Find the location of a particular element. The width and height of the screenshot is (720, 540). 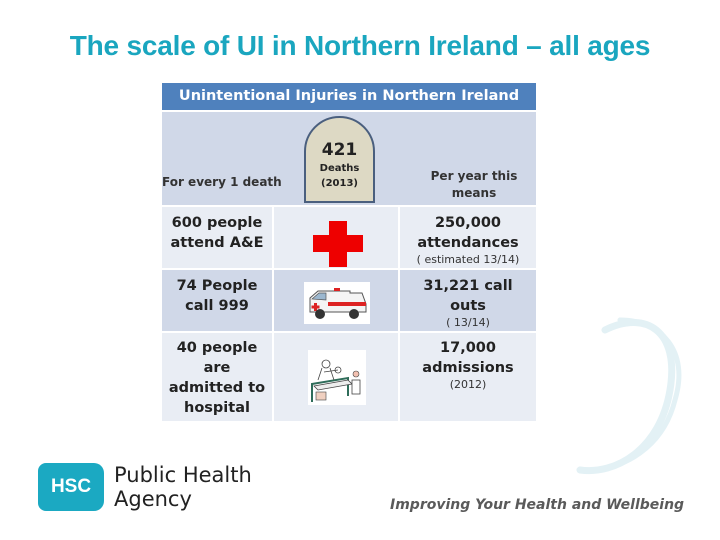

row-right-note: ( estimated 13/14) is located at coordinates (468, 259).